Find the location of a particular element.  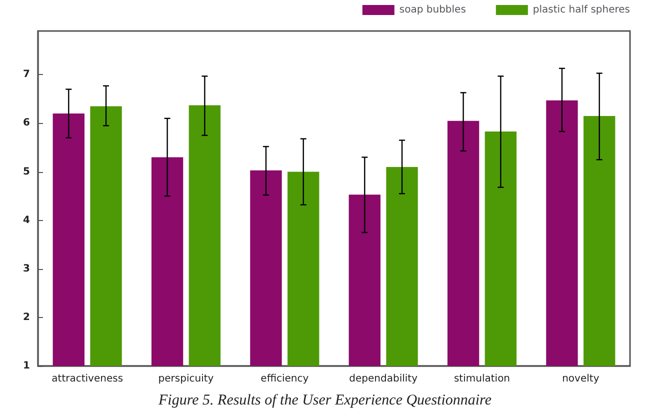

y-tick-label: 2 is located at coordinates (26, 317).